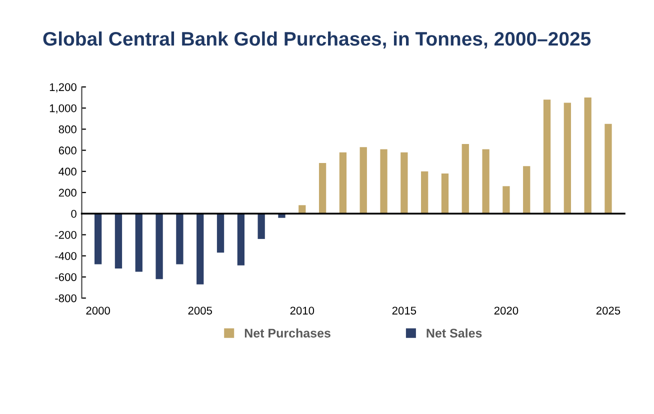 This screenshot has height=414, width=654. I want to click on y-tick-label: -200, so click(65, 235).